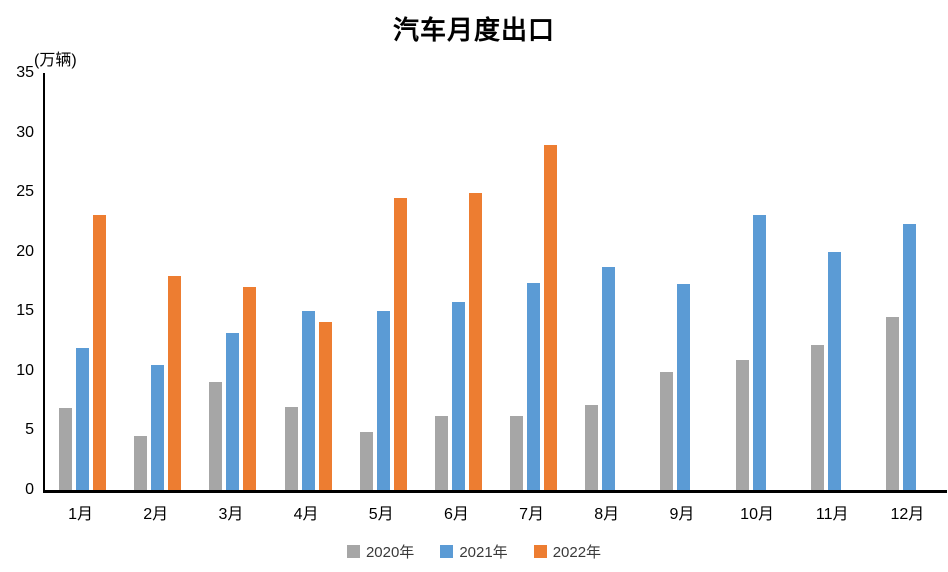 The width and height of the screenshot is (948, 572). Describe the element at coordinates (308, 400) in the screenshot. I see `bar-2021年-4月` at that location.